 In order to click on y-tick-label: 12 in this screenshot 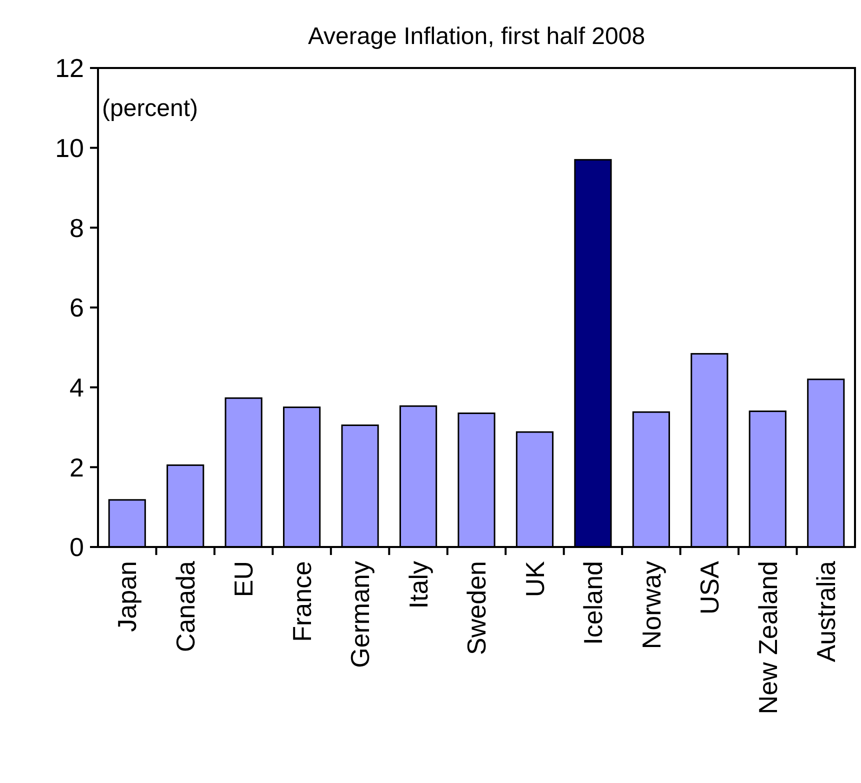, I will do `click(69, 68)`.